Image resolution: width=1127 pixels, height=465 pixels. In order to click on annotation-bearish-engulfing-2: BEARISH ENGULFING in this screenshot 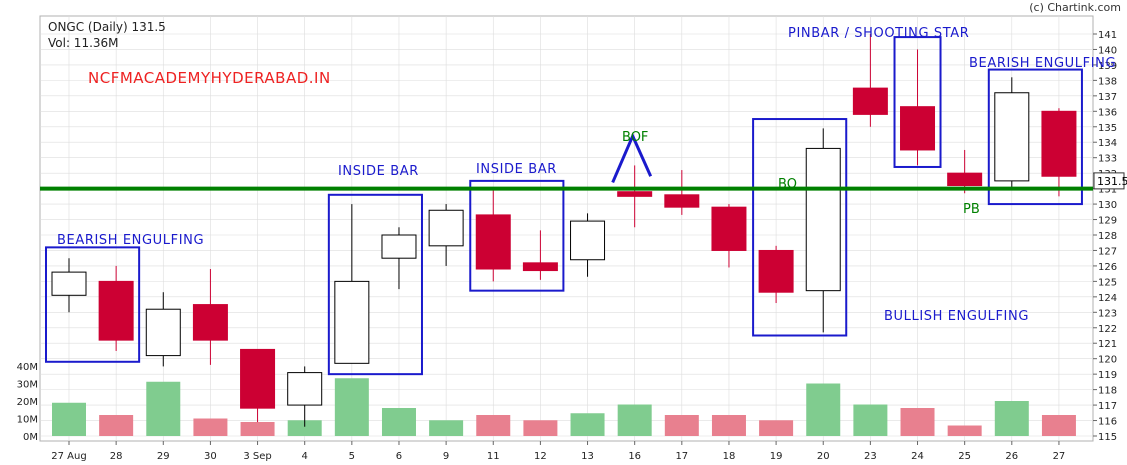, I will do `click(1042, 63)`.